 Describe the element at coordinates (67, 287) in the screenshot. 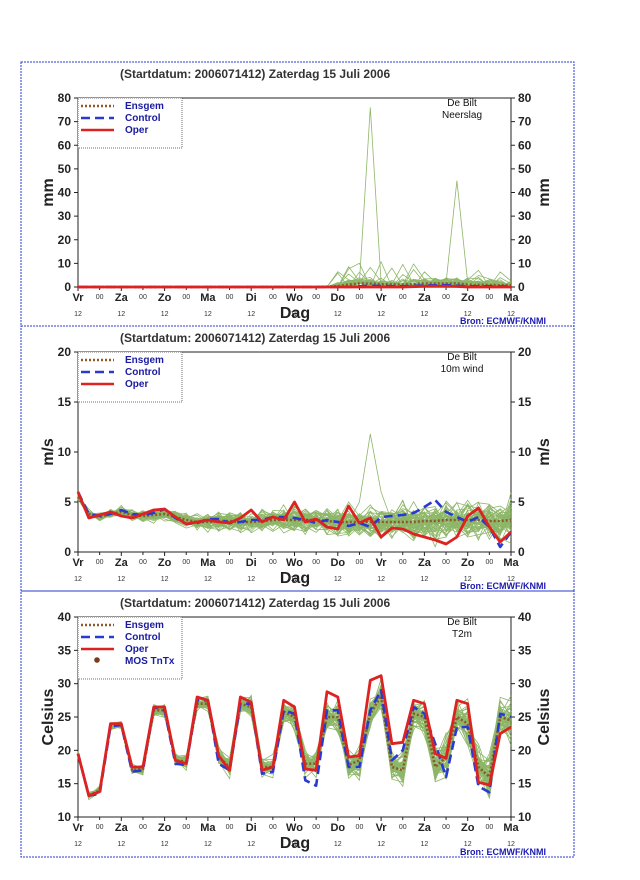

I see `y-tick-label-left: 0` at that location.